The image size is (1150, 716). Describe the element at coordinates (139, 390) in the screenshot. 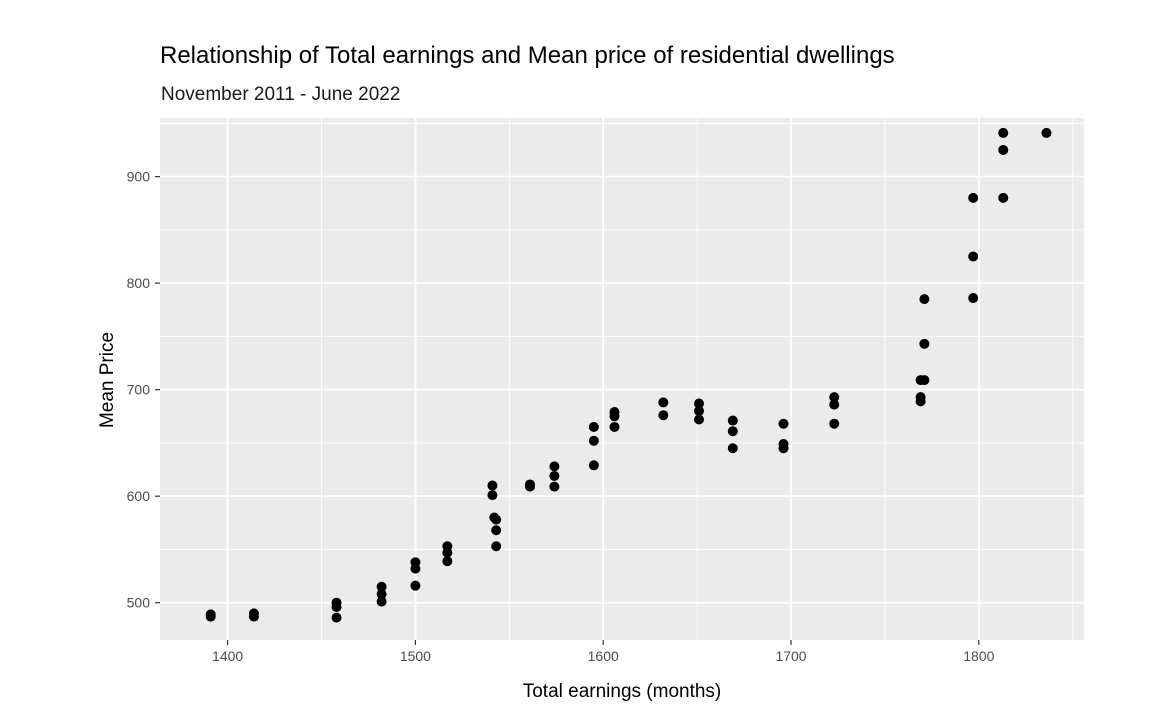

I see `y-tick-label: 700` at that location.